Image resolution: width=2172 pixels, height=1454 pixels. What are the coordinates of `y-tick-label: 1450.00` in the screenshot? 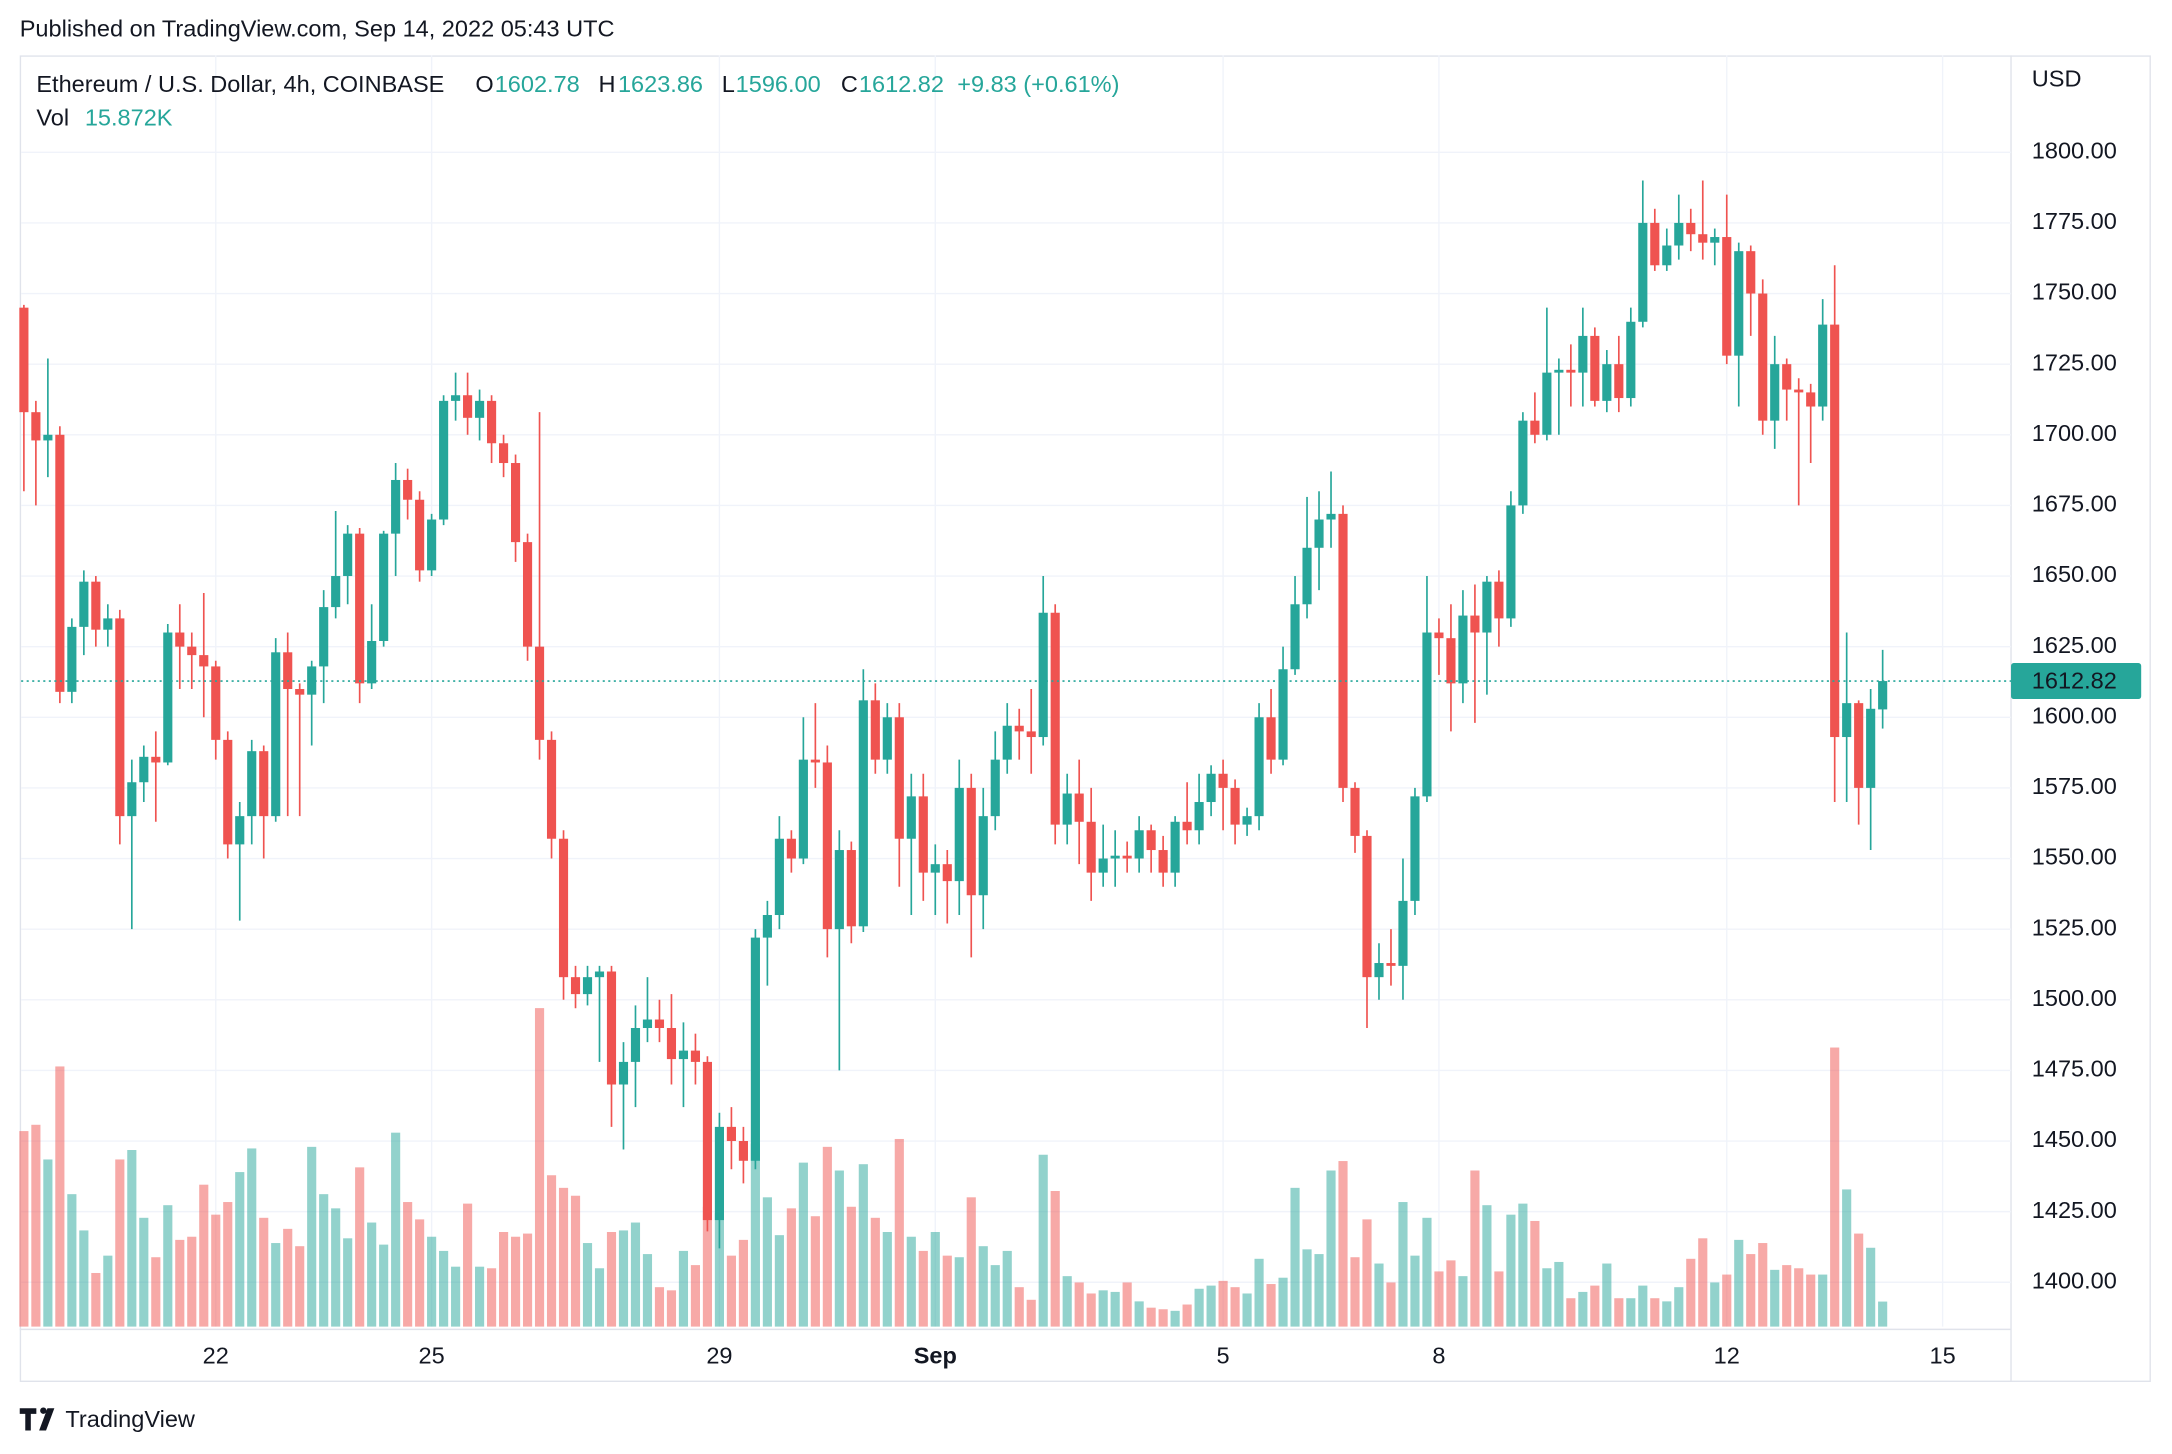 It's located at (2074, 1139).